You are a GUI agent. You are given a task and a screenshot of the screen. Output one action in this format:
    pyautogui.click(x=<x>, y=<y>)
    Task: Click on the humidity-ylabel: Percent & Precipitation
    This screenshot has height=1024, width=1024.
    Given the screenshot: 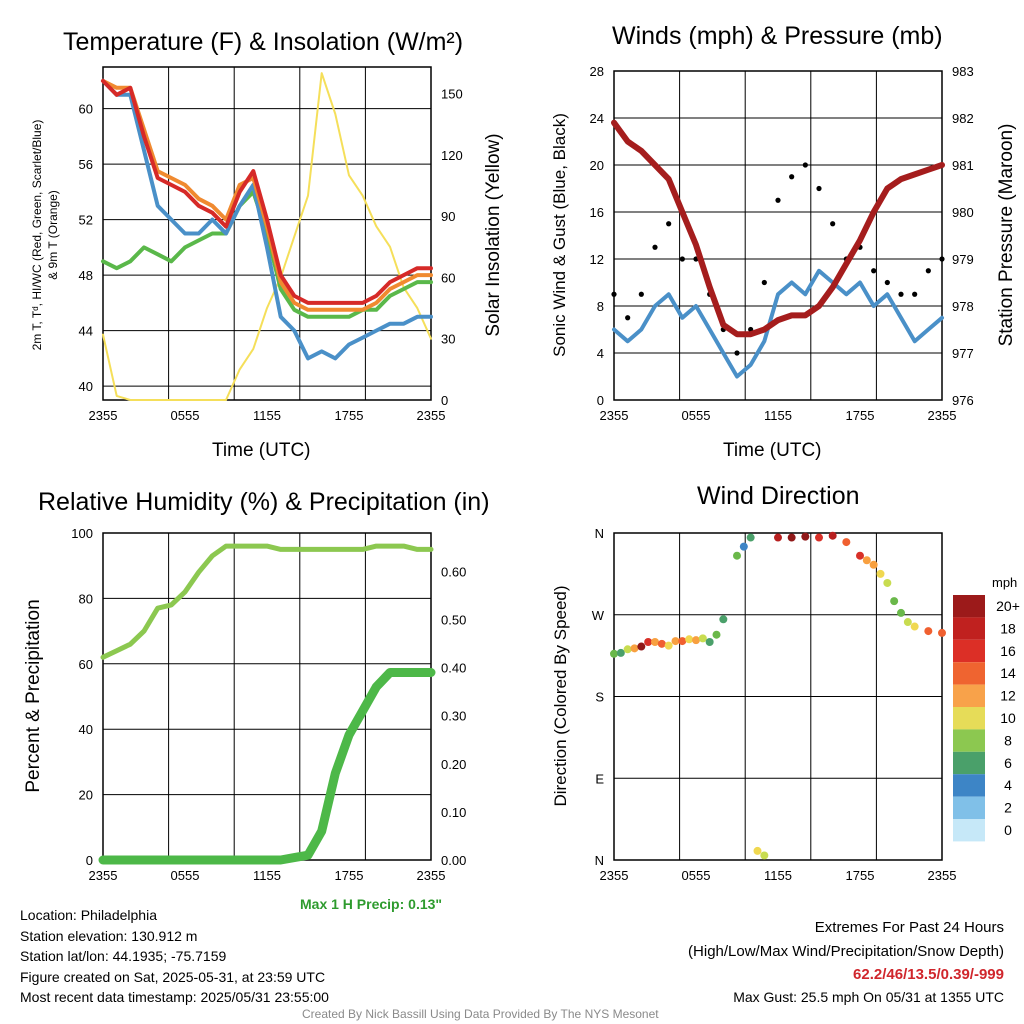 What is the action you would take?
    pyautogui.click(x=33, y=696)
    